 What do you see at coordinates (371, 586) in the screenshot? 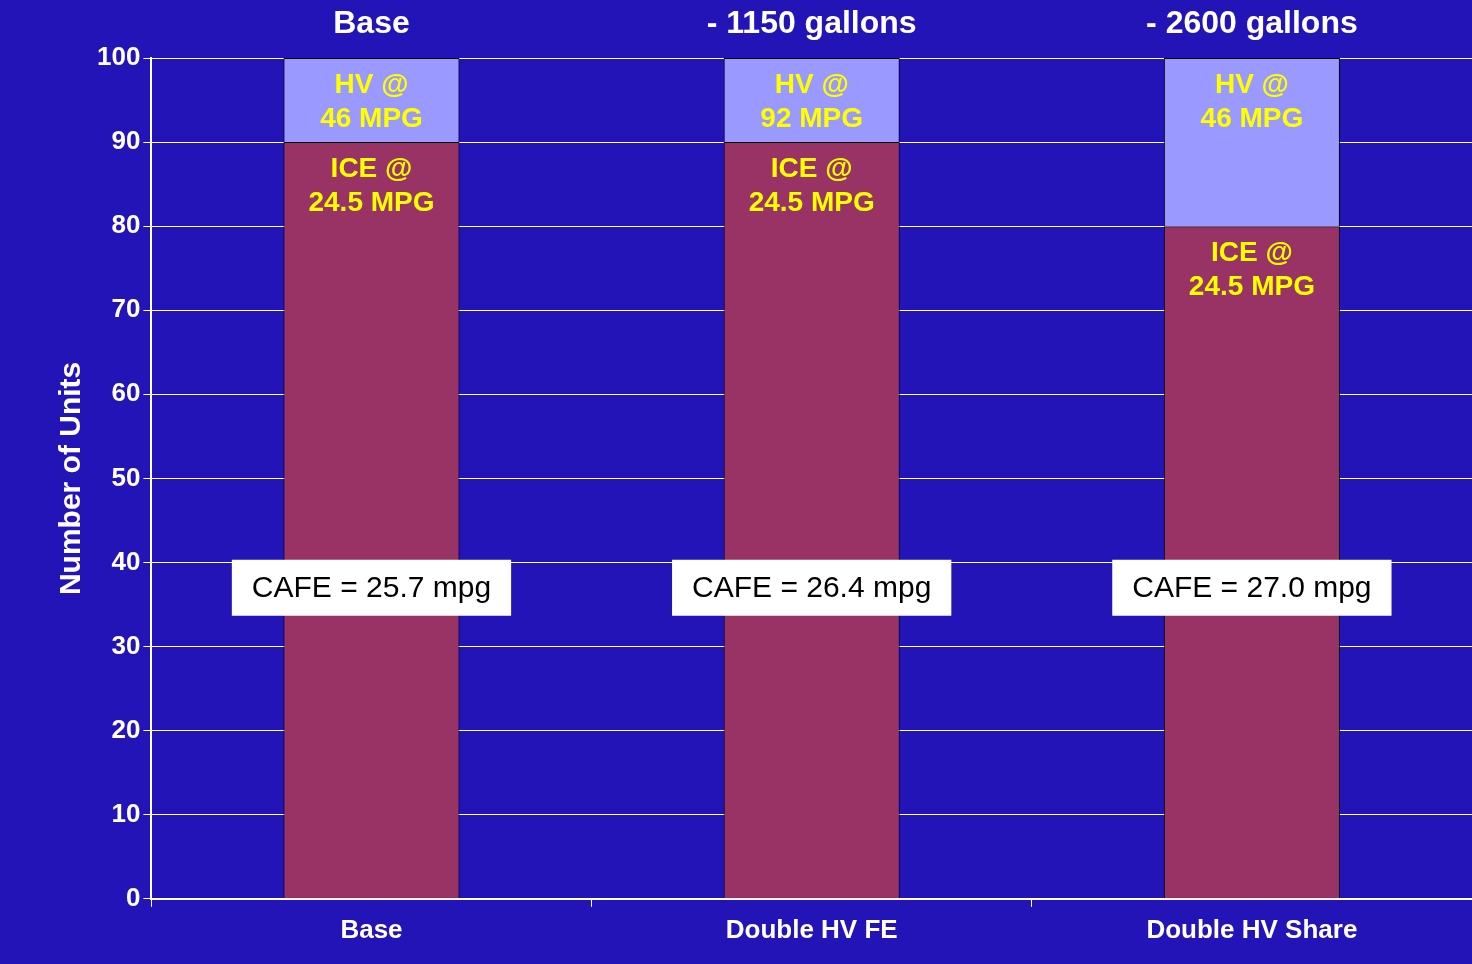
I see `annotation: CAFE = 25.7 mpg` at bounding box center [371, 586].